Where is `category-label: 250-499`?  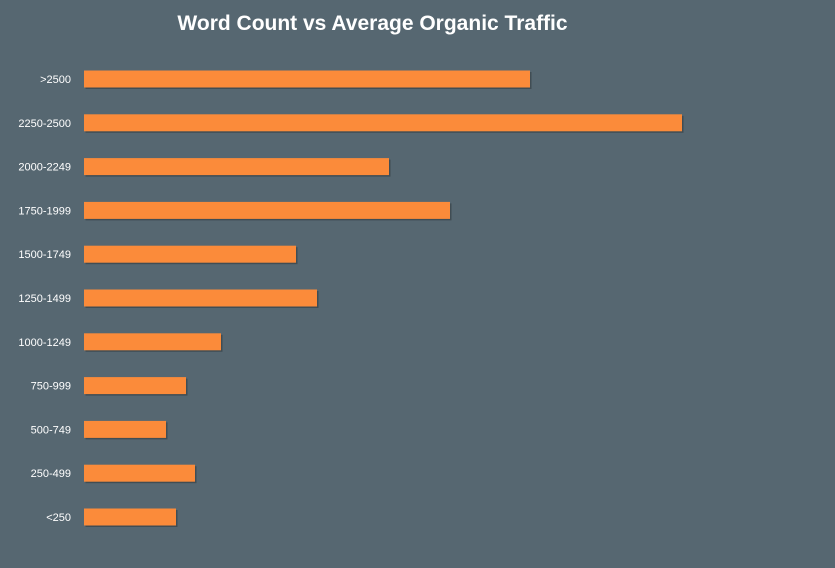
category-label: 250-499 is located at coordinates (51, 474).